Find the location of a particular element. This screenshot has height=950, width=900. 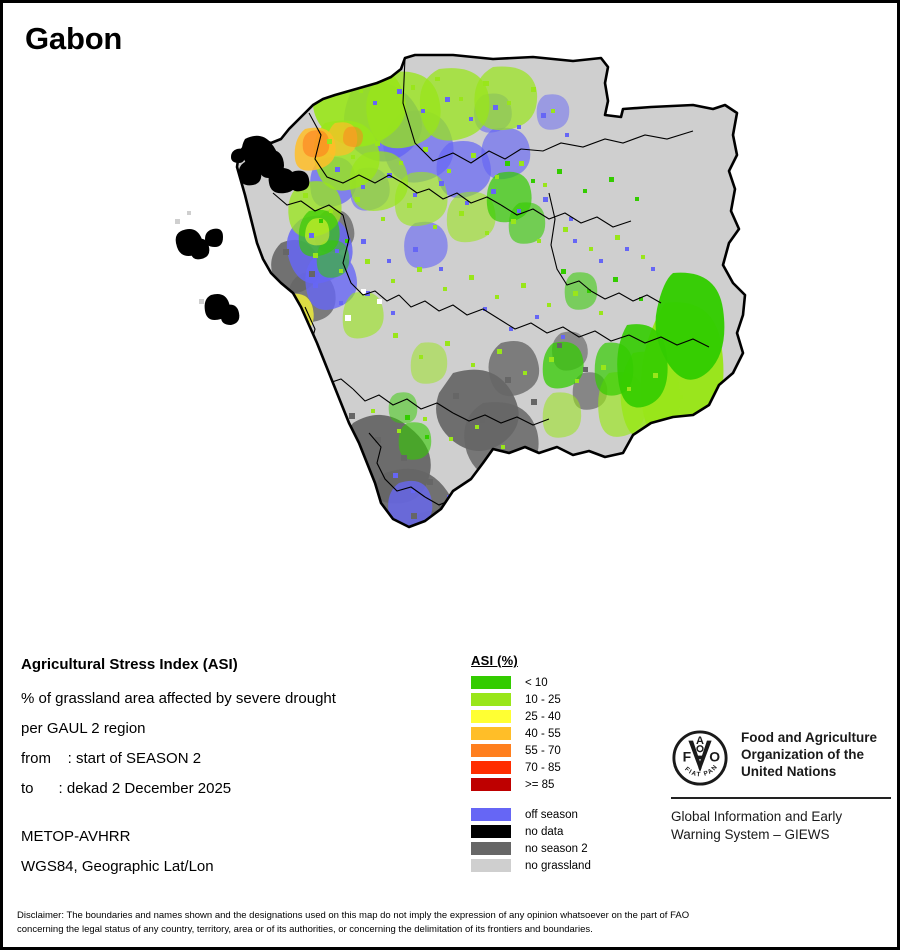

legend-swatch-no-data is located at coordinates (491, 831).